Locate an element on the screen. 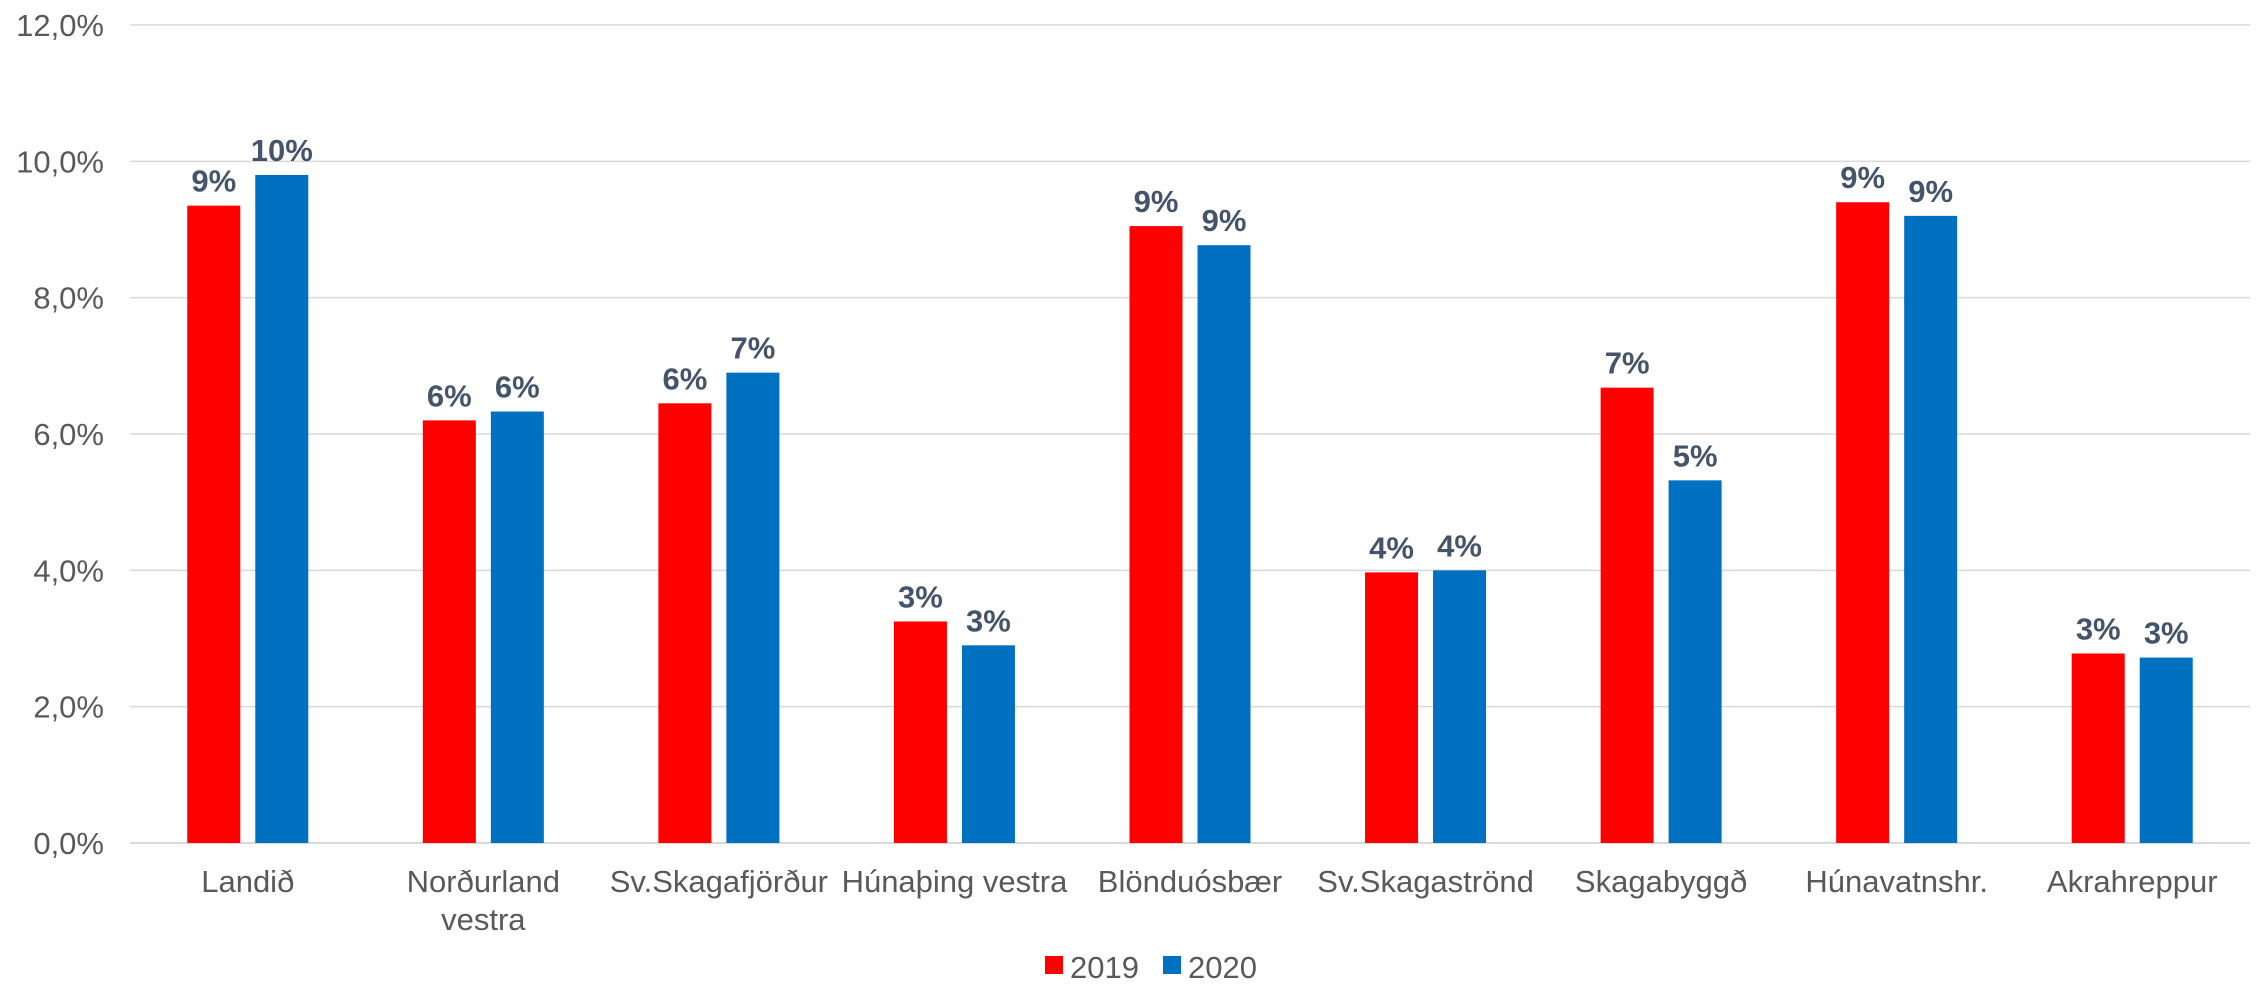  data-label-2020: 6% is located at coordinates (517, 387).